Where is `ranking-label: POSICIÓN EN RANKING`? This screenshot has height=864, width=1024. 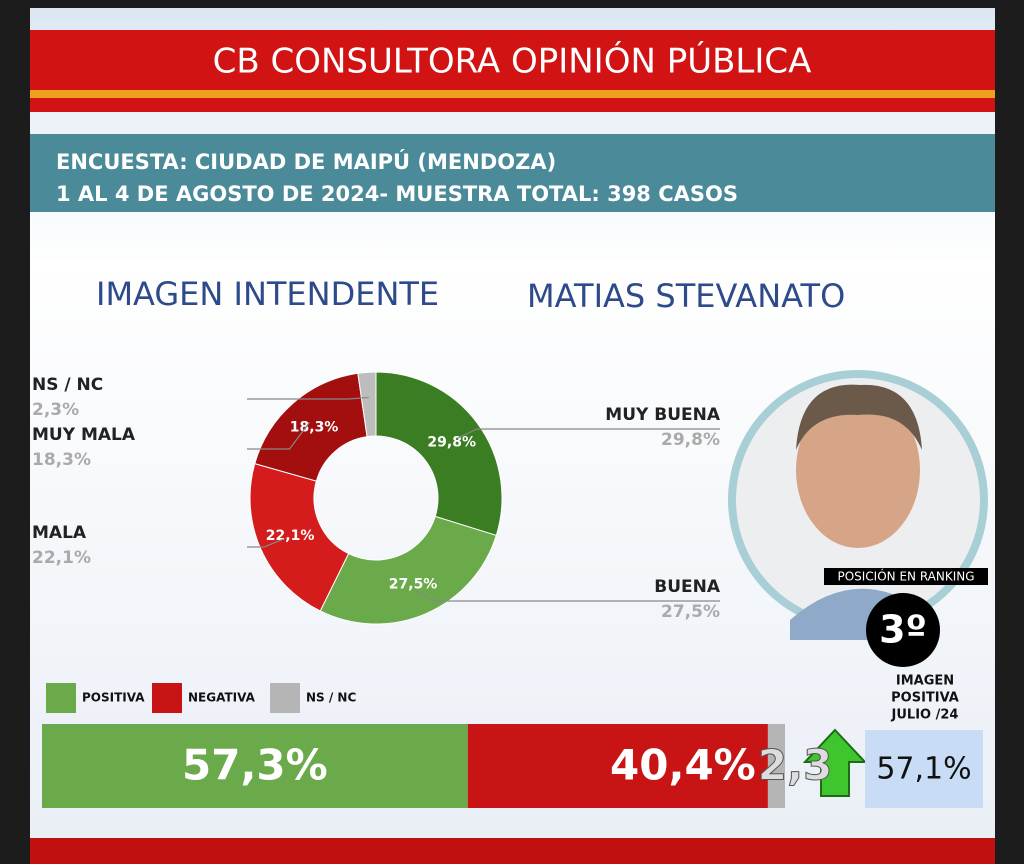 ranking-label: POSICIÓN EN RANKING is located at coordinates (905, 576).